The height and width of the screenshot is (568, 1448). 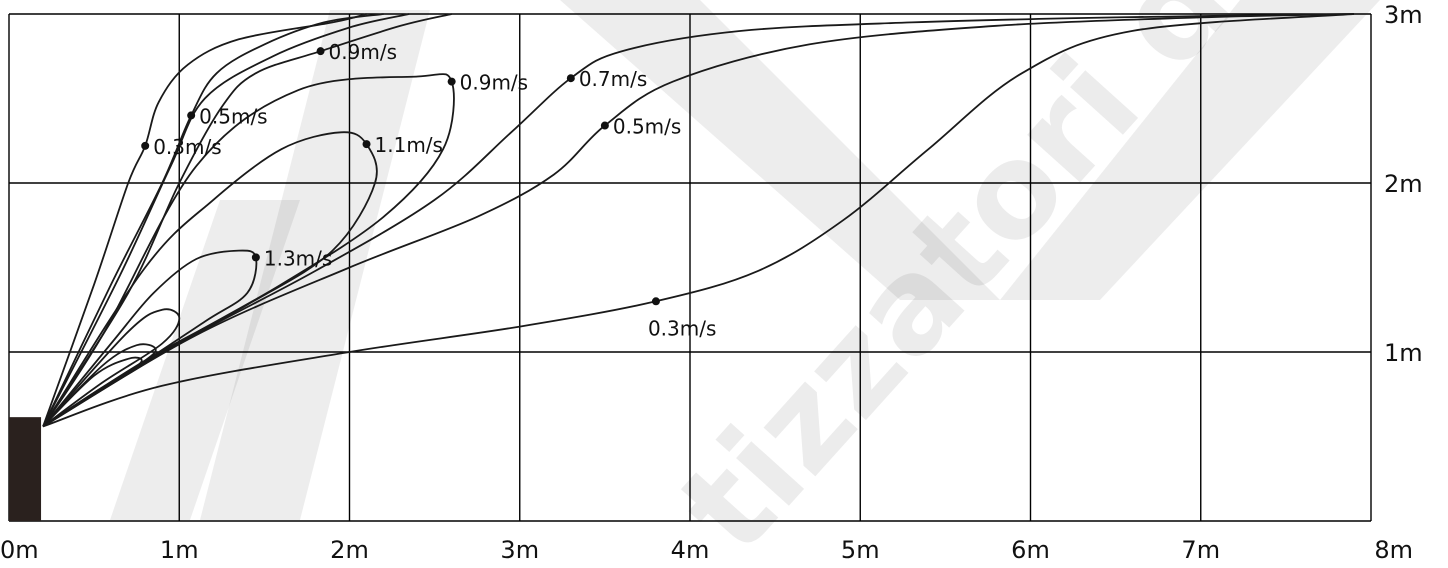 I want to click on x-tick-2: 2m, so click(x=349, y=550).